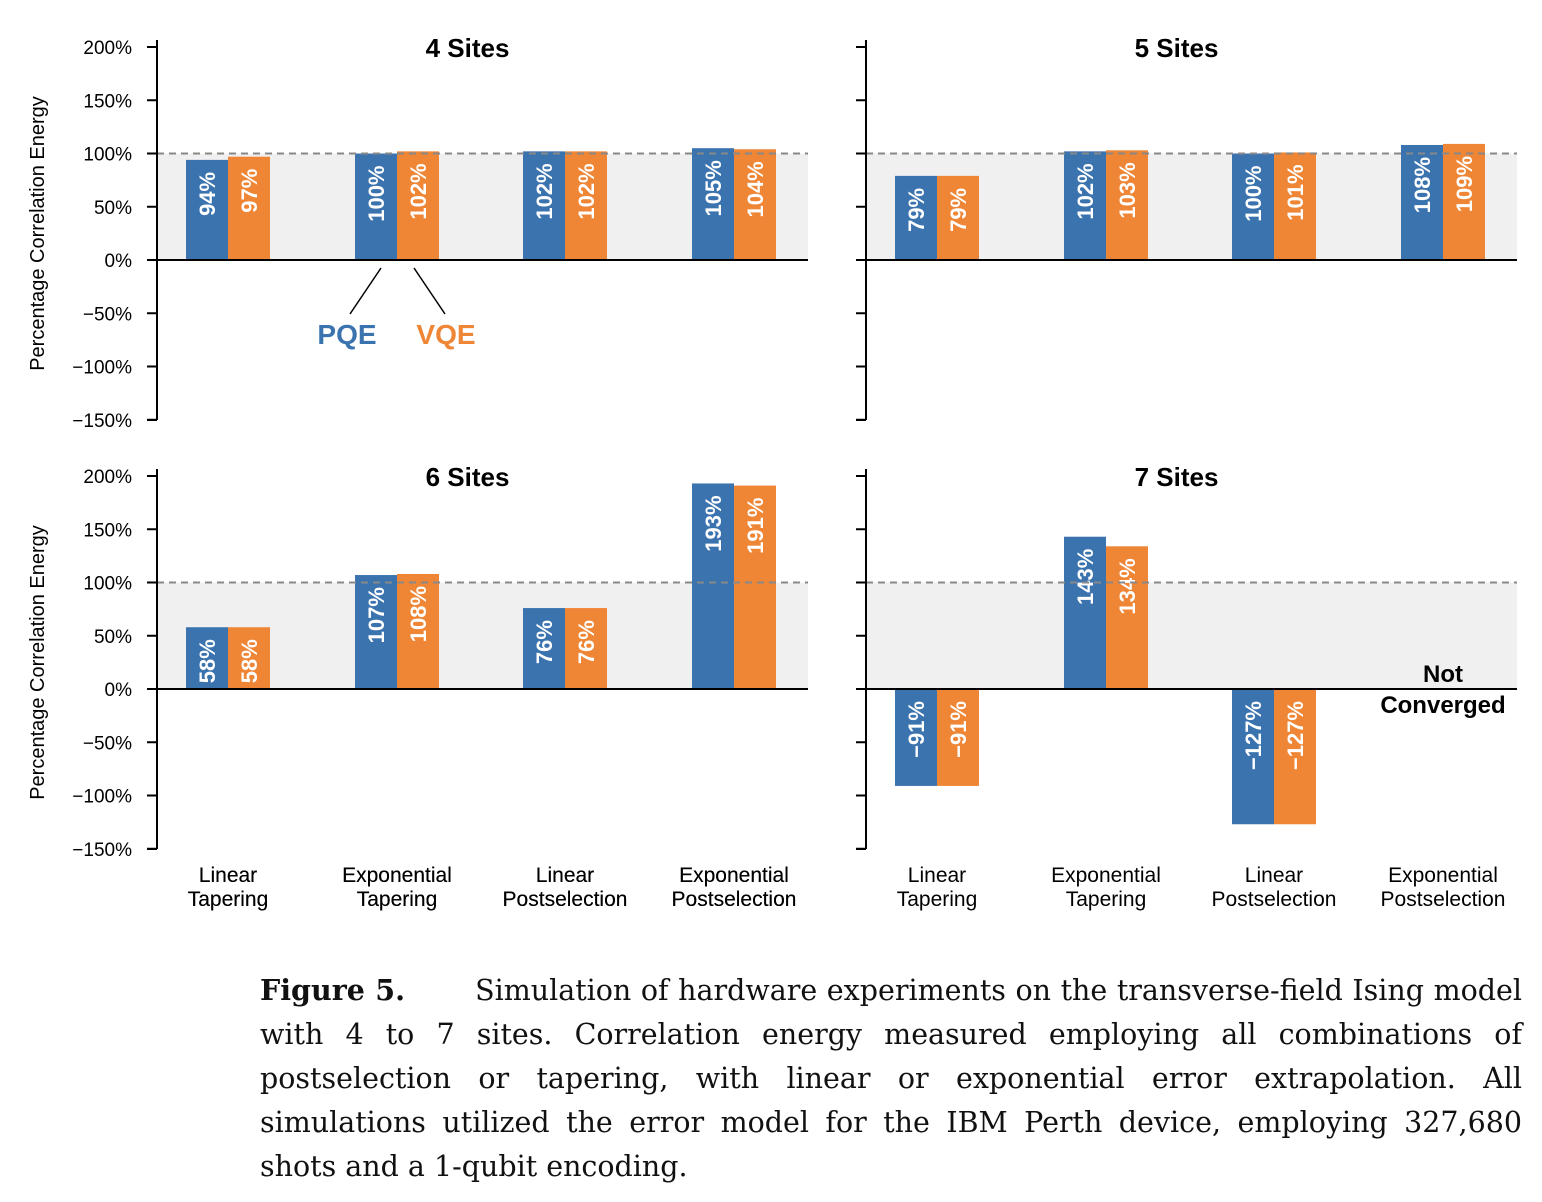 This screenshot has height=1202, width=1542. Describe the element at coordinates (102, 850) in the screenshot. I see `p3-y-tick-label: −150%` at that location.